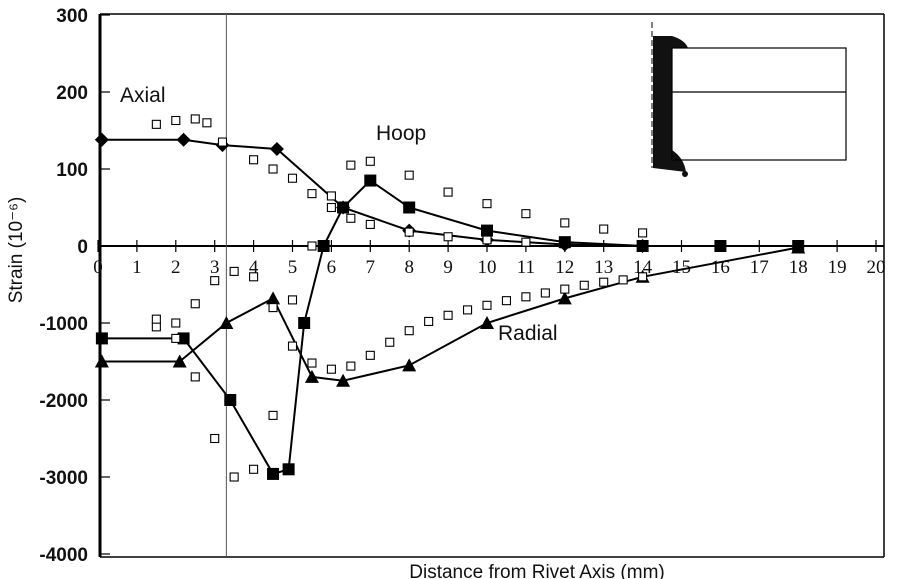 The height and width of the screenshot is (579, 900). I want to click on y-tick-label: 300, so click(72, 16).